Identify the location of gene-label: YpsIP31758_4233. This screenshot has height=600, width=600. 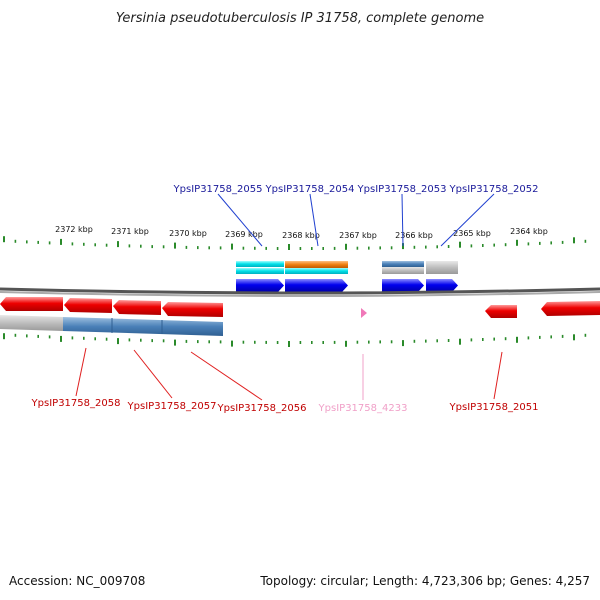
(363, 408).